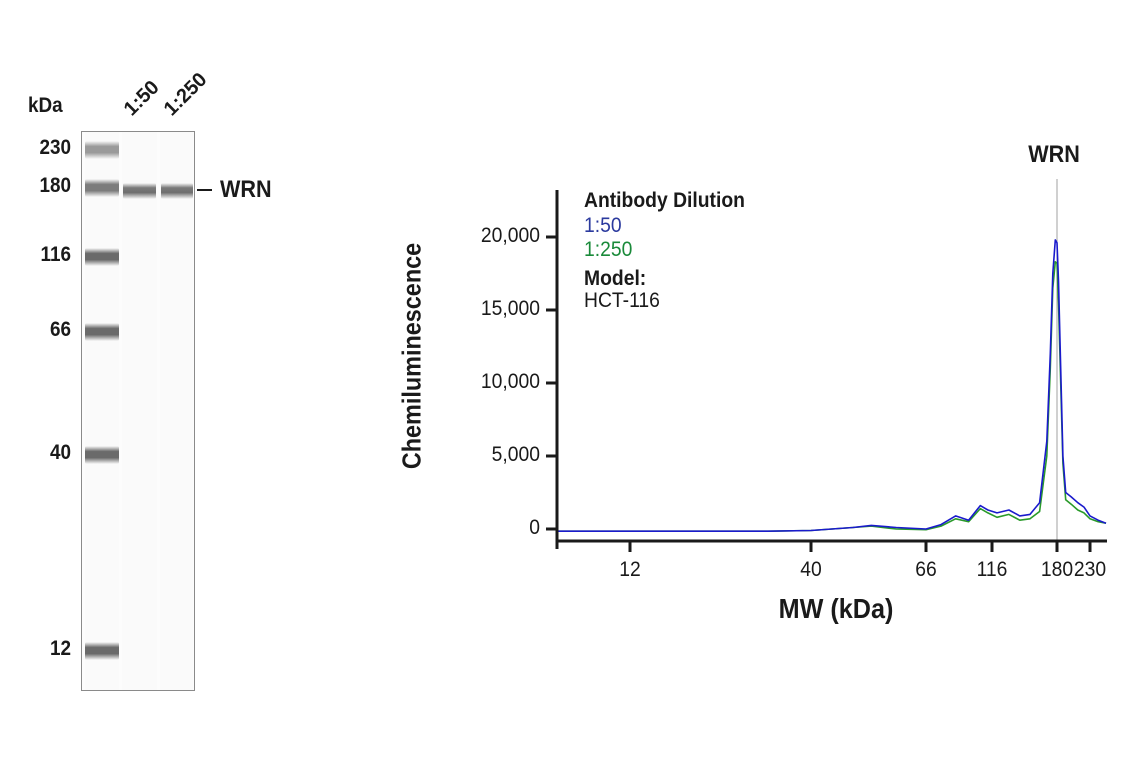 The width and height of the screenshot is (1141, 768). I want to click on y-tick-label: 10,000, so click(510, 381).